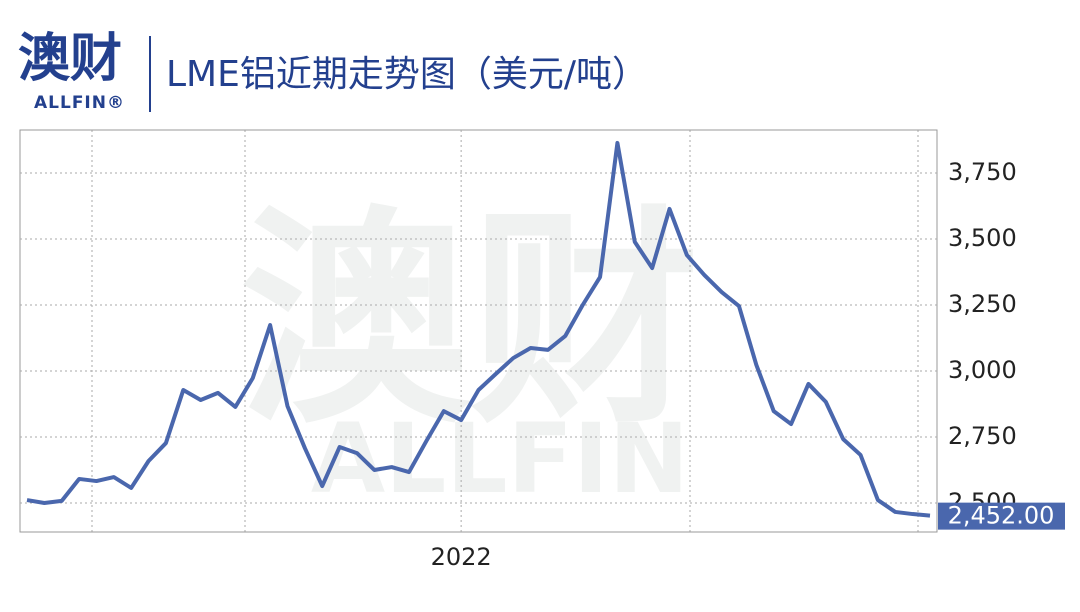 This screenshot has width=1080, height=612. Describe the element at coordinates (461, 557) in the screenshot. I see `x-tick-label: 2022` at that location.